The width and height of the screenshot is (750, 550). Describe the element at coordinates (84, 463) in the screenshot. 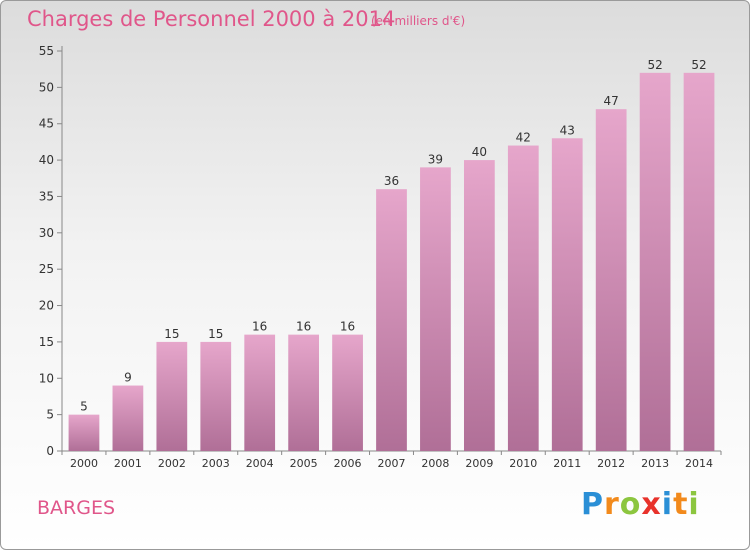

I see `x-tick-label: 2000` at that location.